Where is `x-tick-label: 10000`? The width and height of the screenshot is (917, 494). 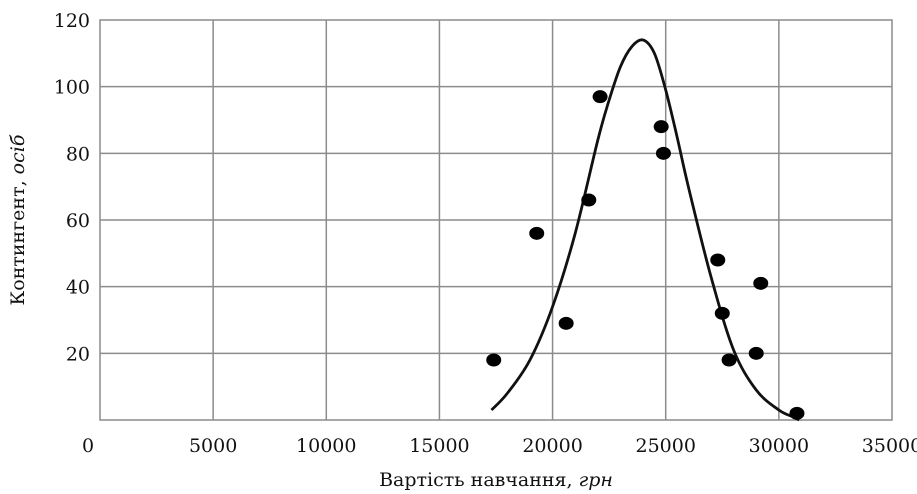
x-tick-label: 10000 is located at coordinates (326, 446).